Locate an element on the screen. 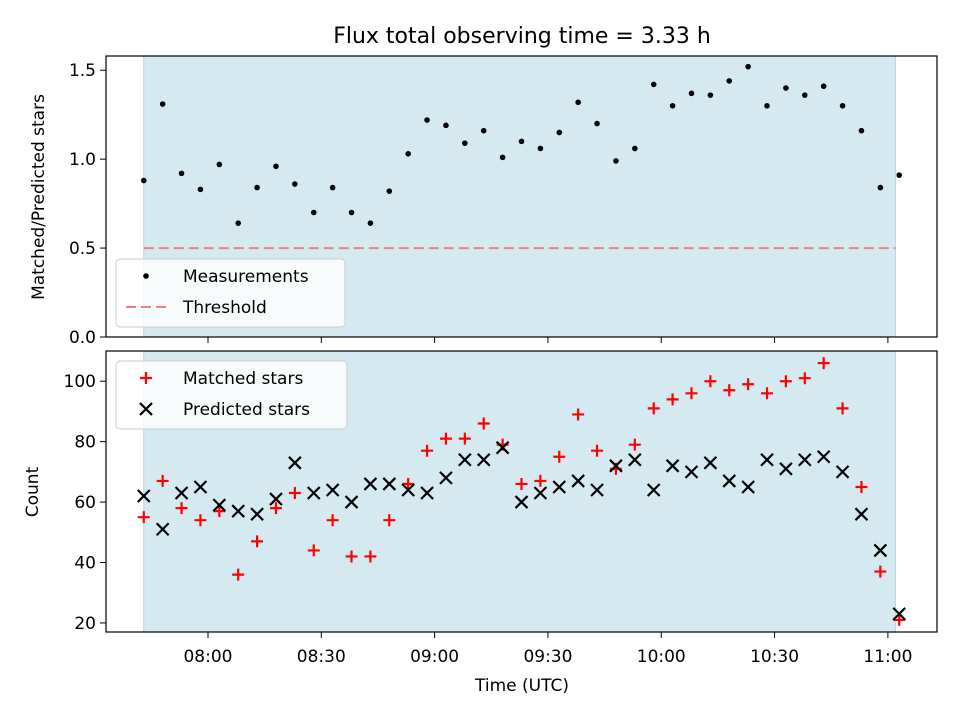  top-legend-label: Measurements is located at coordinates (246, 277).